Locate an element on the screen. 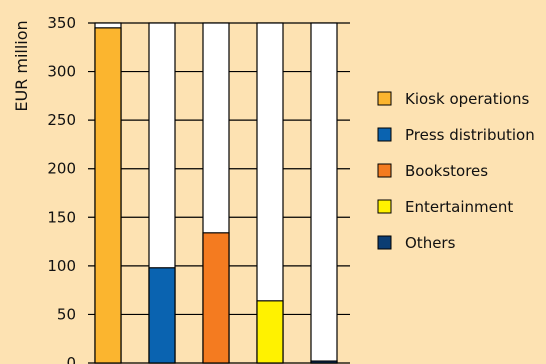 The image size is (546, 364). legend-label: Entertainment is located at coordinates (459, 207).